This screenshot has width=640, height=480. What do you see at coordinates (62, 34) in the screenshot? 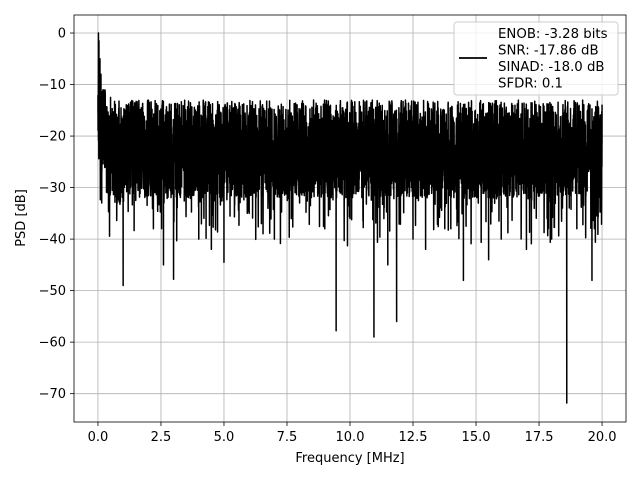
I see `y-tick-label: 0` at bounding box center [62, 34].